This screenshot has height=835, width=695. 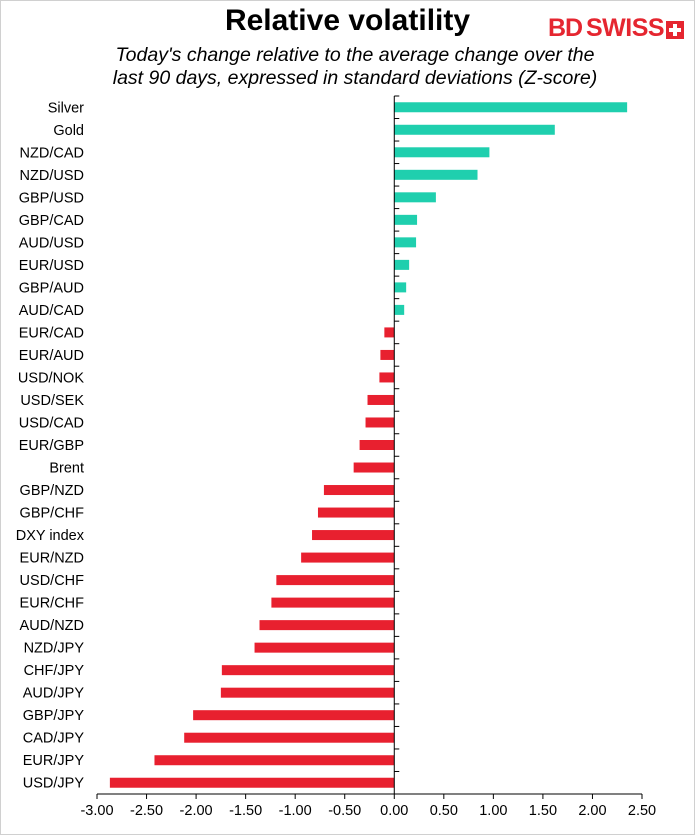 What do you see at coordinates (51, 266) in the screenshot?
I see `category-label: EUR/USD` at bounding box center [51, 266].